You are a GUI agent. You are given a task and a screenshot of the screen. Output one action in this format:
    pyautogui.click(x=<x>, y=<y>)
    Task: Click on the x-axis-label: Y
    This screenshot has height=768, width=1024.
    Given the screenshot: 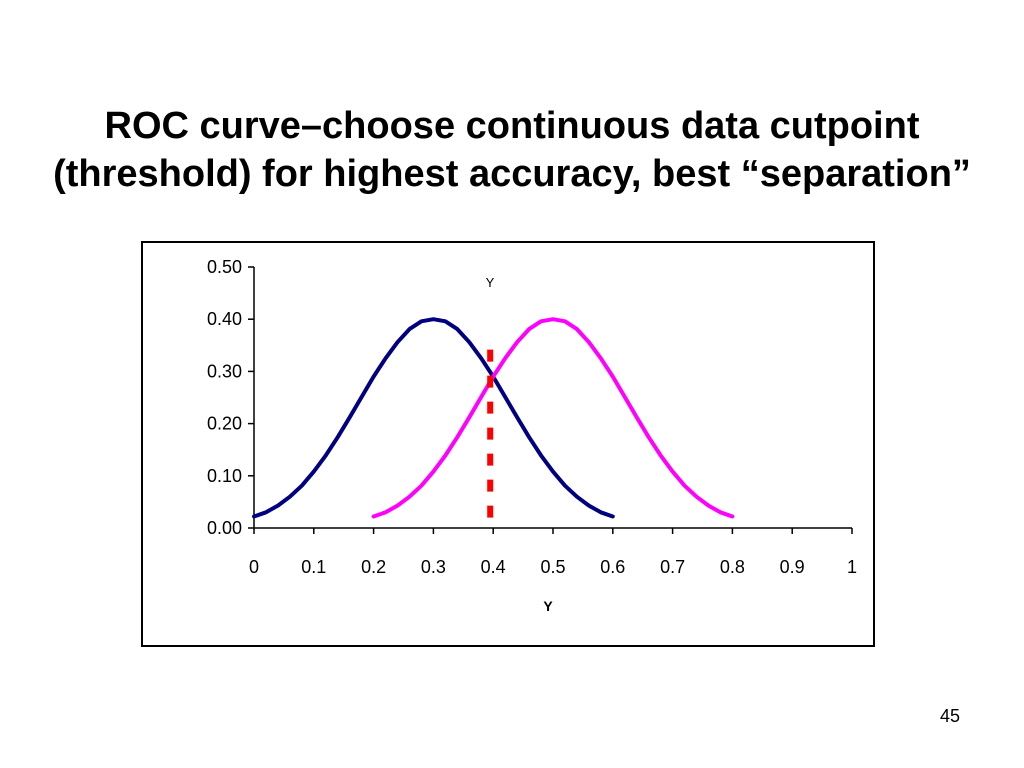 What is the action you would take?
    pyautogui.click(x=548, y=606)
    